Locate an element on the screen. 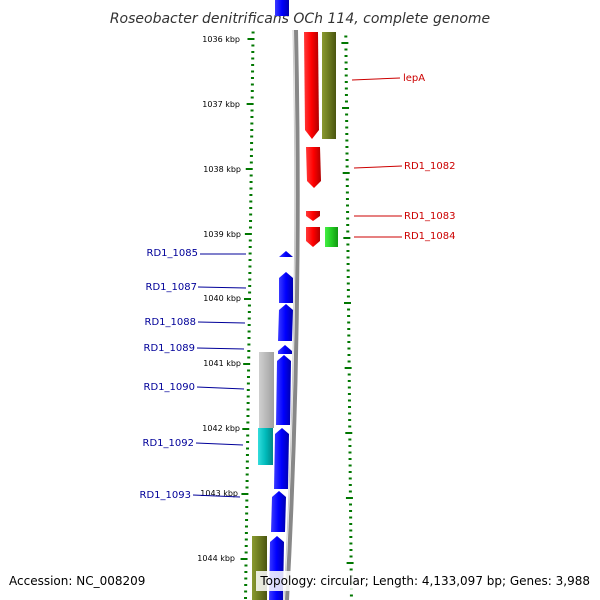 This screenshot has height=600, width=600. backbone-line is located at coordinates (292, 314).